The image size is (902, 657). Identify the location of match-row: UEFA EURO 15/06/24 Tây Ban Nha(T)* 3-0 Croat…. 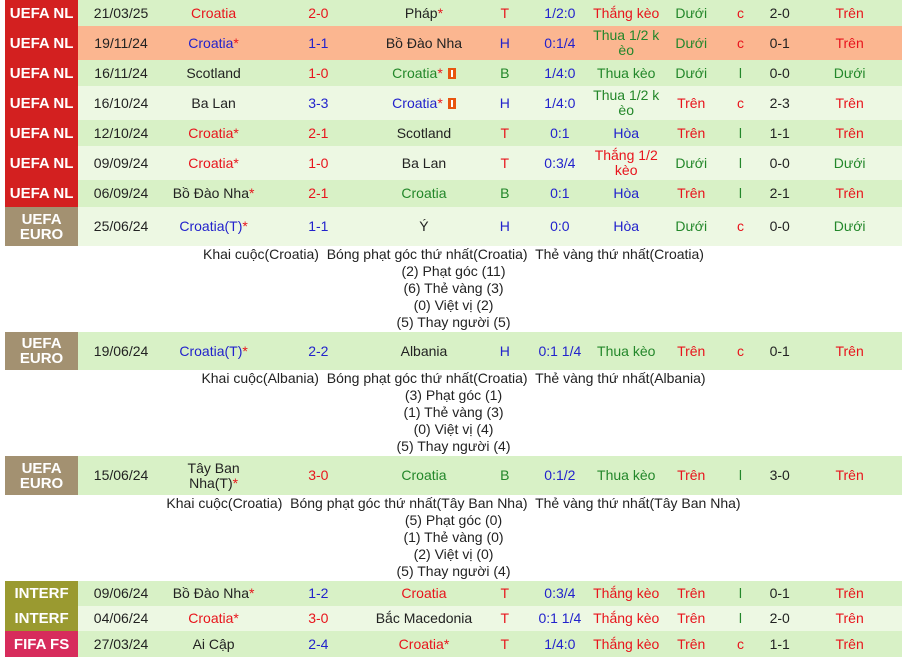
(453, 475).